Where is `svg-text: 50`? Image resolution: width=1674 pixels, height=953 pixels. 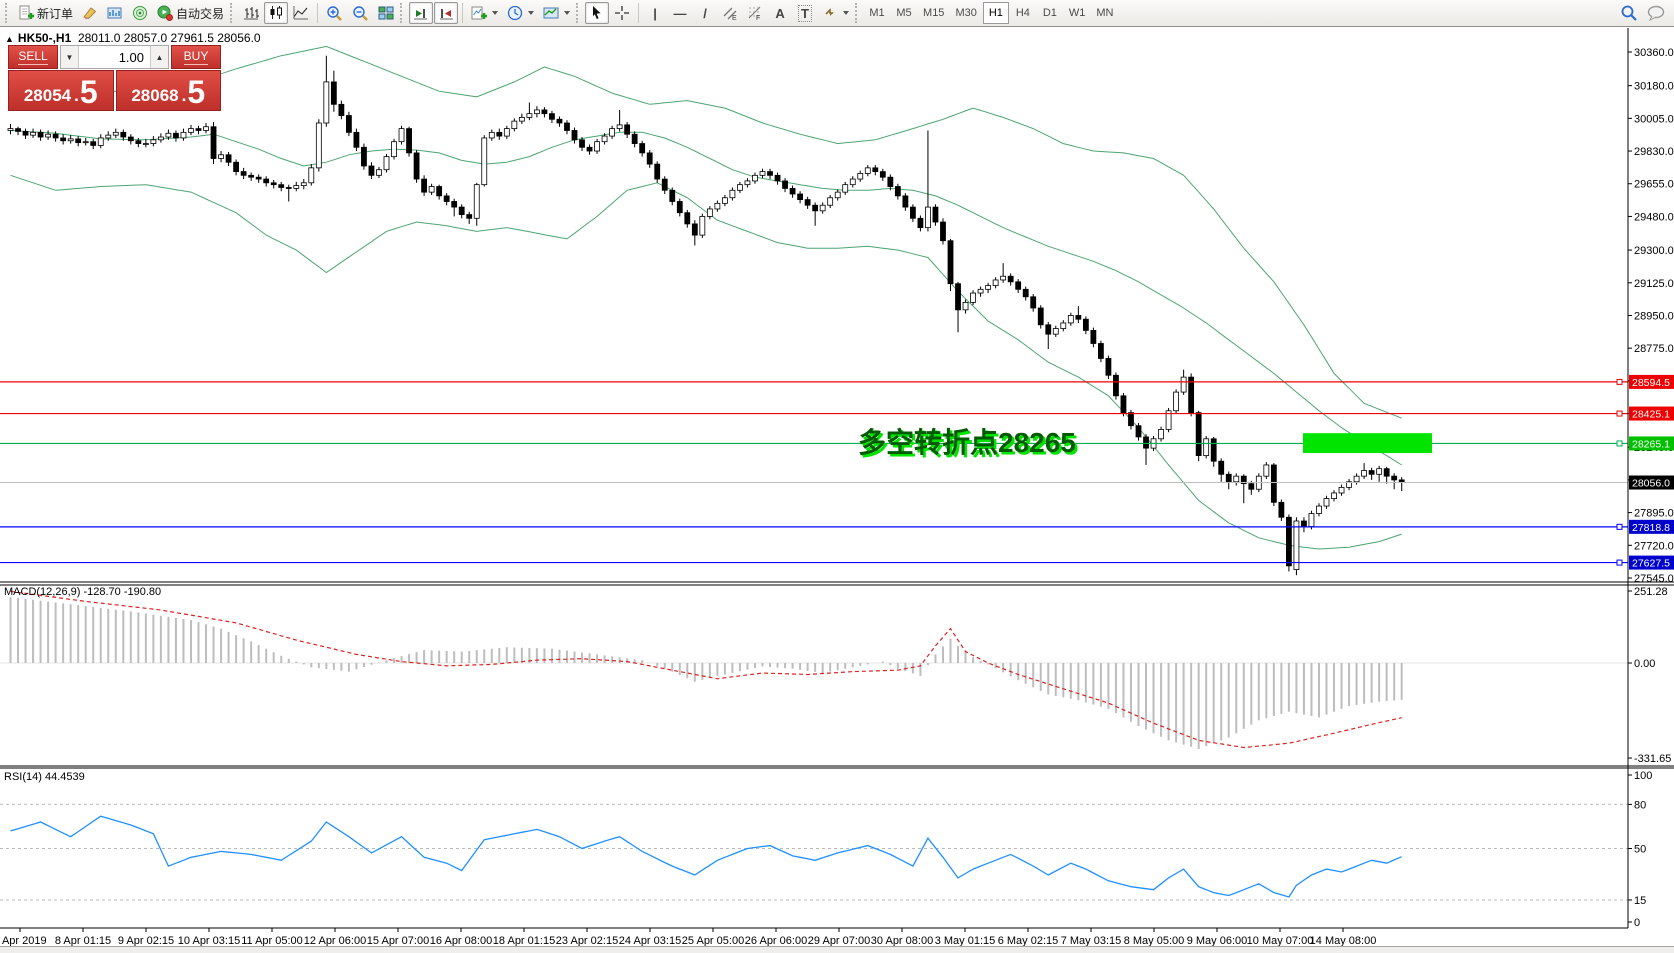 svg-text: 50 is located at coordinates (1640, 850).